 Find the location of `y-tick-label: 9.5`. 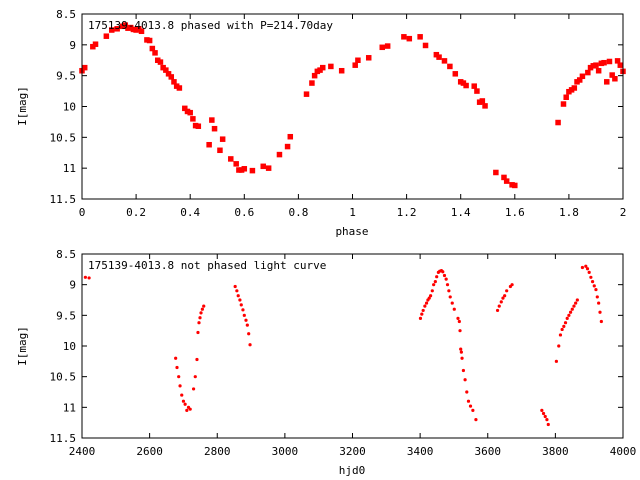

y-tick-label: 9.5 is located at coordinates (66, 315).